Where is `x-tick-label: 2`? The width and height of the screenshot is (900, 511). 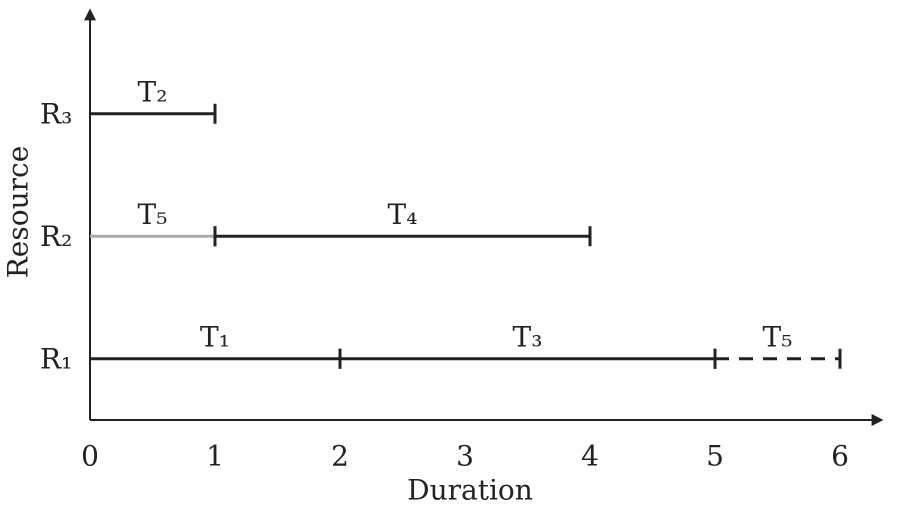
x-tick-label: 2 is located at coordinates (340, 456).